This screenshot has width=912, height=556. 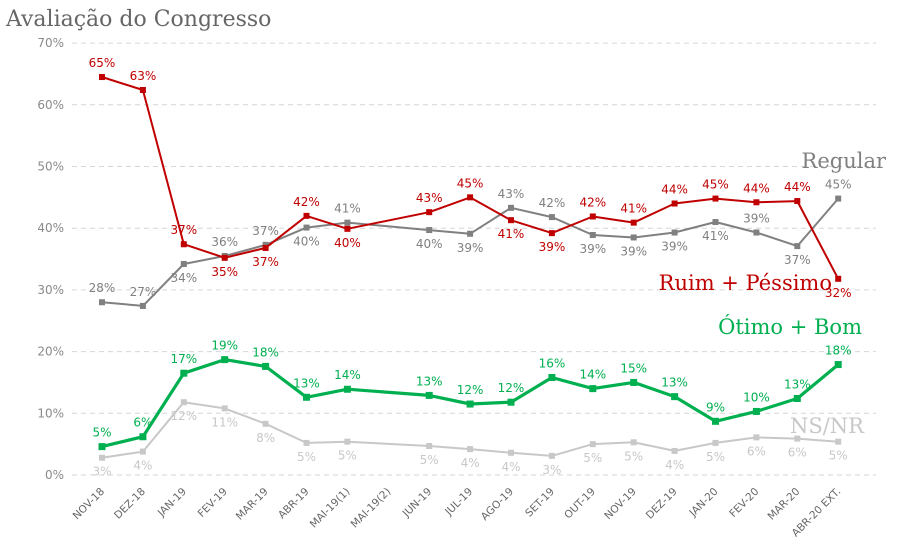 What do you see at coordinates (756, 188) in the screenshot?
I see `data-label: 44%` at bounding box center [756, 188].